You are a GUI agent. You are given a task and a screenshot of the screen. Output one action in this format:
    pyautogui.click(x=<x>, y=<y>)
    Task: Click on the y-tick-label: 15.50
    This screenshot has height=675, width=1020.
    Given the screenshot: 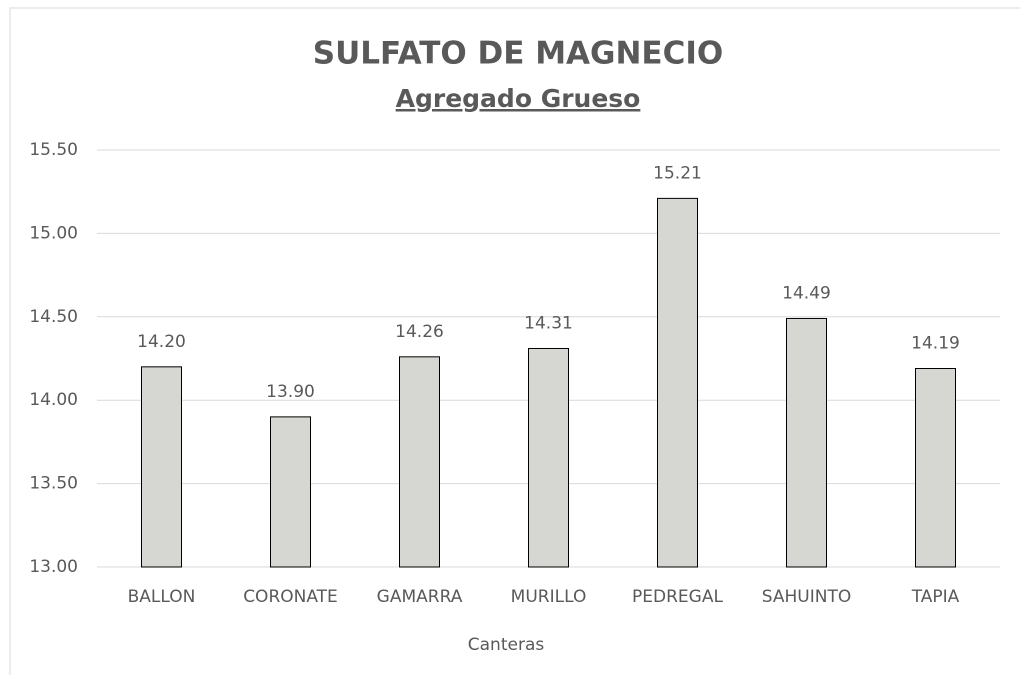 What is the action you would take?
    pyautogui.click(x=53, y=150)
    